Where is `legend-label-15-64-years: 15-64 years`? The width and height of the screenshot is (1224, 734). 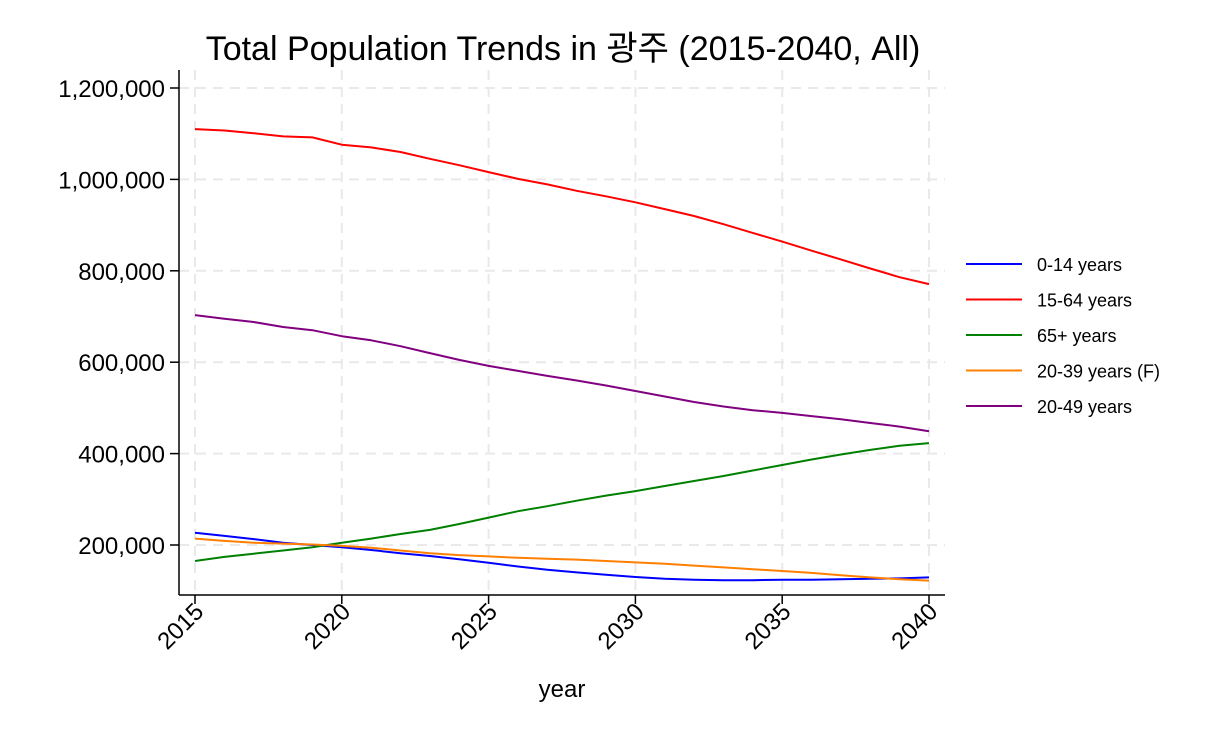
legend-label-15-64-years: 15-64 years is located at coordinates (1084, 301).